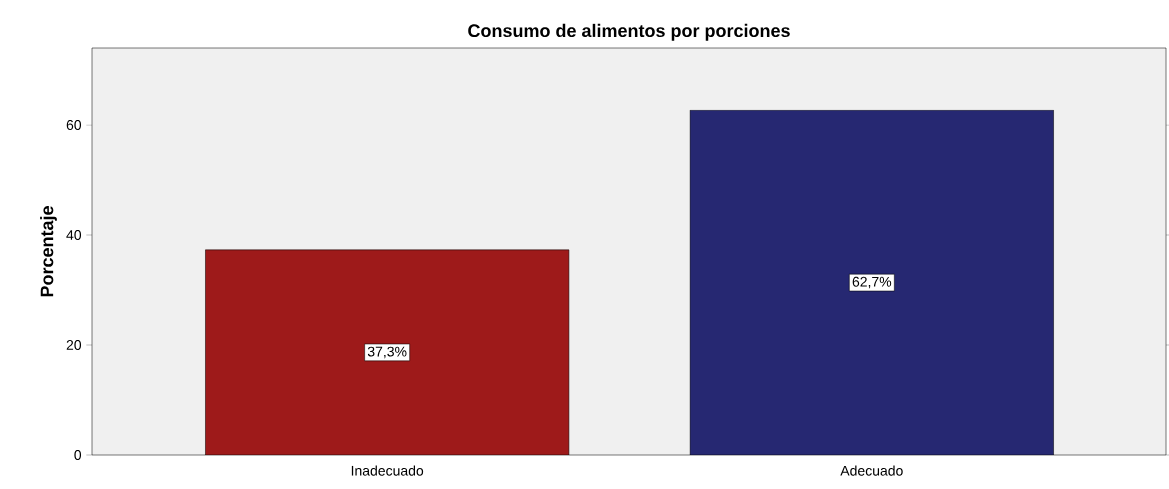 Image resolution: width=1169 pixels, height=489 pixels. I want to click on x-tick-label: Inadecuado, so click(387, 470).